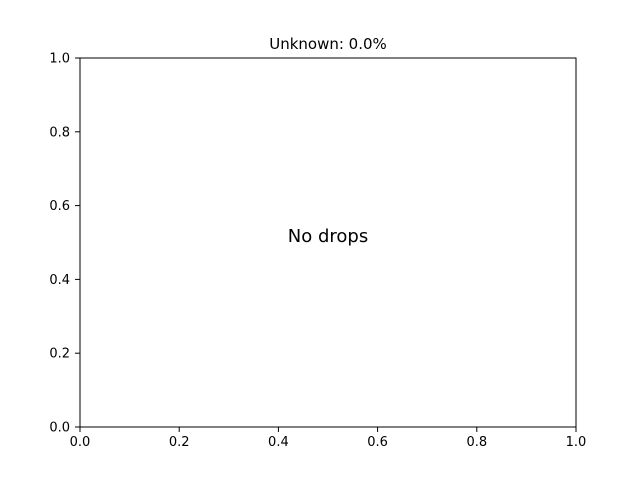 This screenshot has height=480, width=640. I want to click on x-tick-label: 0.2, so click(179, 442).